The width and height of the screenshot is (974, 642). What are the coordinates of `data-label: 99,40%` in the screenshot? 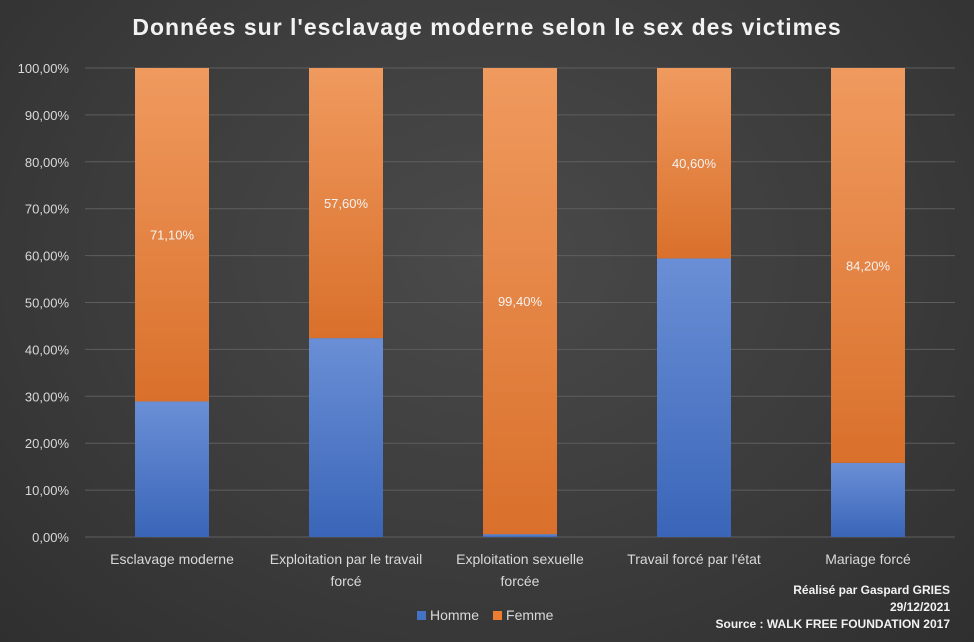 It's located at (520, 301).